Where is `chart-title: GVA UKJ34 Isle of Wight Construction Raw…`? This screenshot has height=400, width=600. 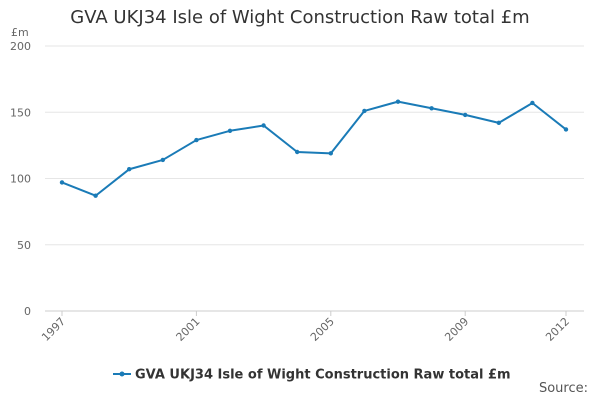 chart-title: GVA UKJ34 Isle of Wight Construction Raw… is located at coordinates (300, 17).